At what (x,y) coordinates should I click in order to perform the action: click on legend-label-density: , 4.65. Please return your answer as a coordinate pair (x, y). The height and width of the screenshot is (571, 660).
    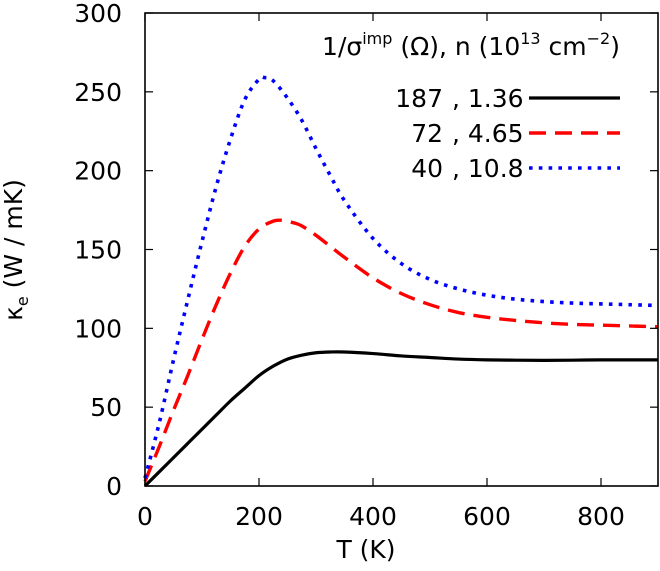
    Looking at the image, I should click on (488, 133).